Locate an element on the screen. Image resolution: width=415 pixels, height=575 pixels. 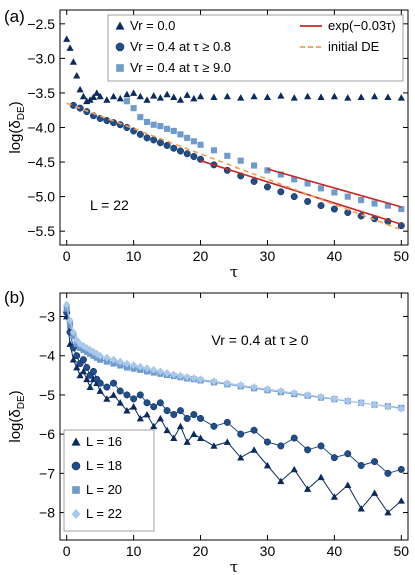
legend-entry: L = 16 is located at coordinates (96, 441).